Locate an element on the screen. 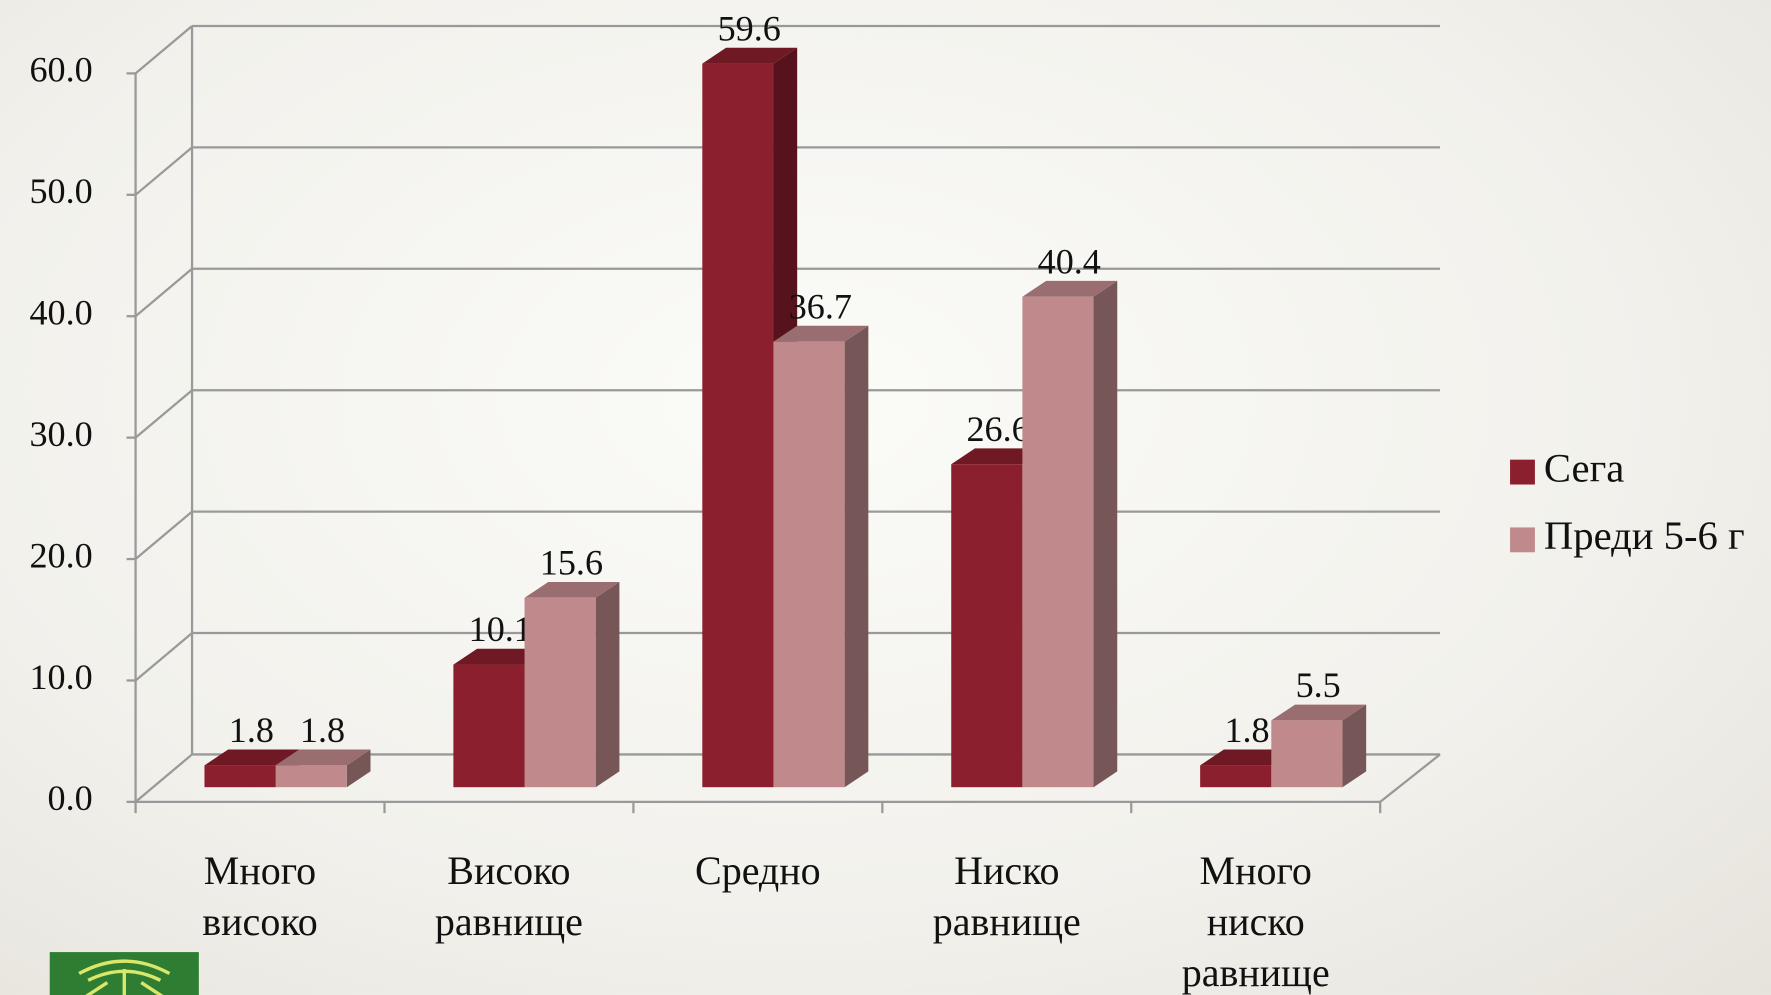 This screenshot has width=1771, height=995. y-tick-label: 50.0 is located at coordinates (60, 191).